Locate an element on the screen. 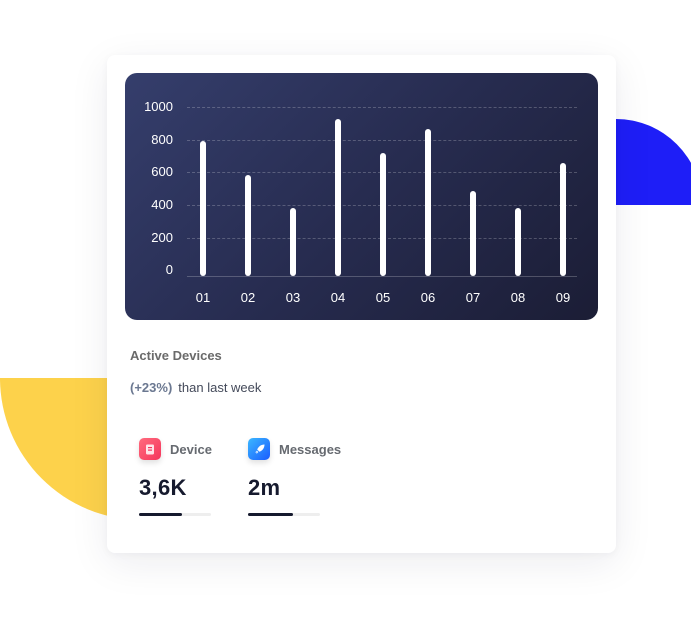 This screenshot has width=691, height=617. stat-messages: Messages 2m is located at coordinates (295, 476).